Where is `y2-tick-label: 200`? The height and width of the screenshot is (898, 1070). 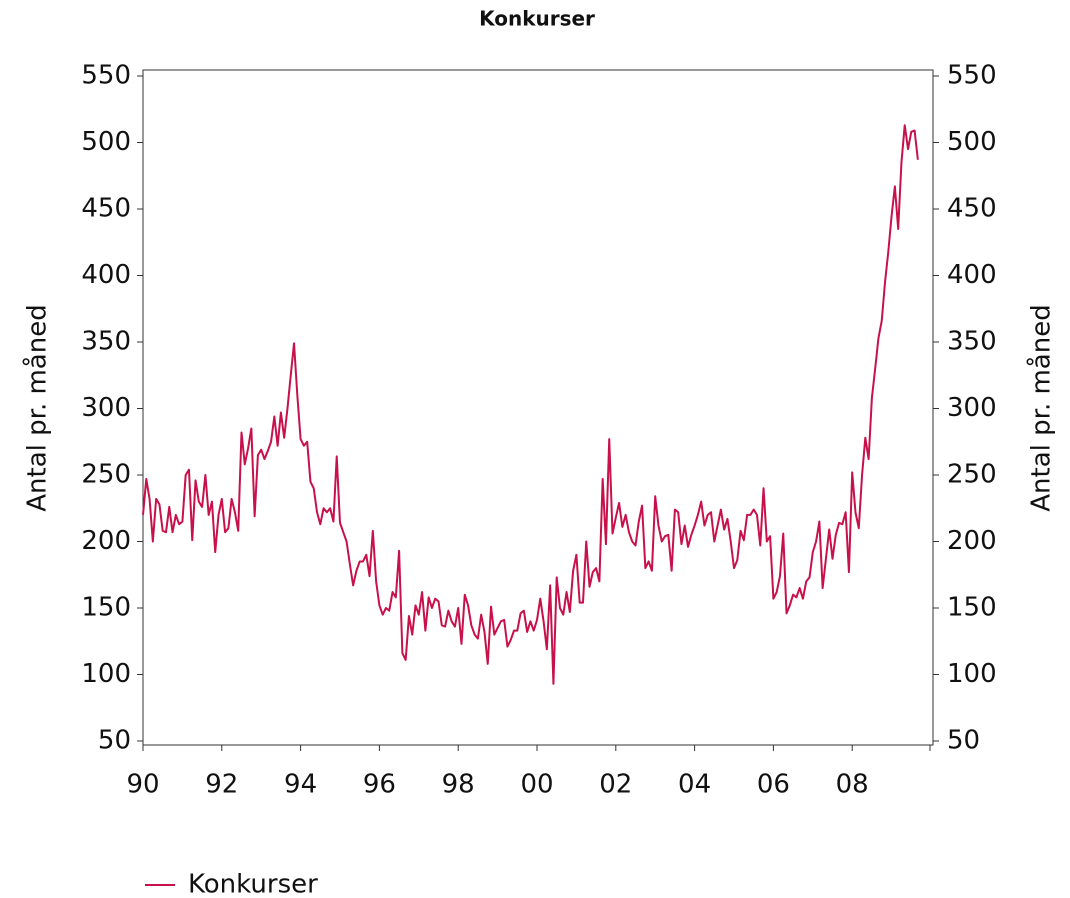 y2-tick-label: 200 is located at coordinates (972, 541).